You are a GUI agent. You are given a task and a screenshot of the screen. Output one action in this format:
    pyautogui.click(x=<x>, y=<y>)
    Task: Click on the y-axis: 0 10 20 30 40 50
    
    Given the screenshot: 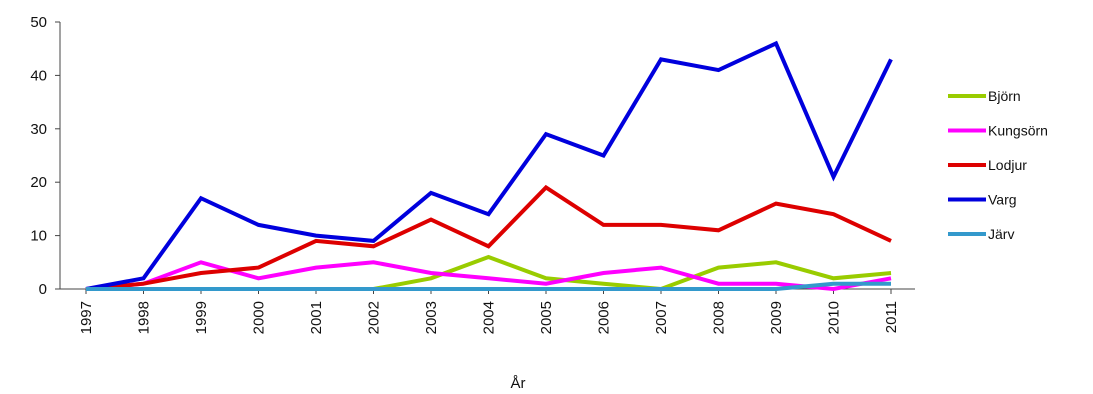 What is the action you would take?
    pyautogui.click(x=45, y=156)
    